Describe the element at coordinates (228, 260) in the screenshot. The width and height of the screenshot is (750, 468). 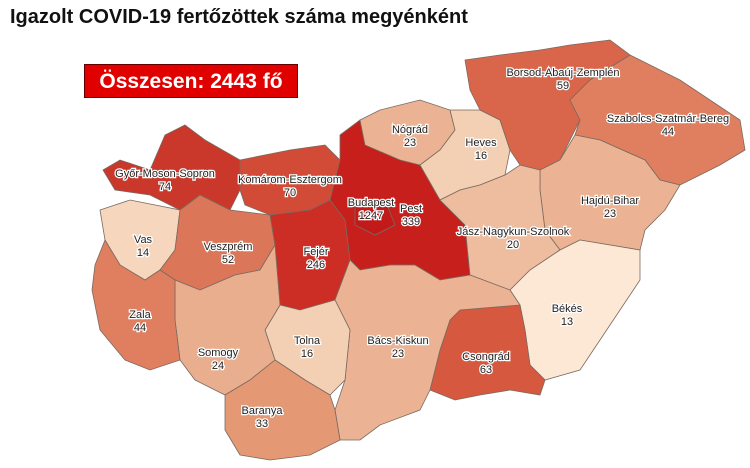
I see `county-value-label: 52` at that location.